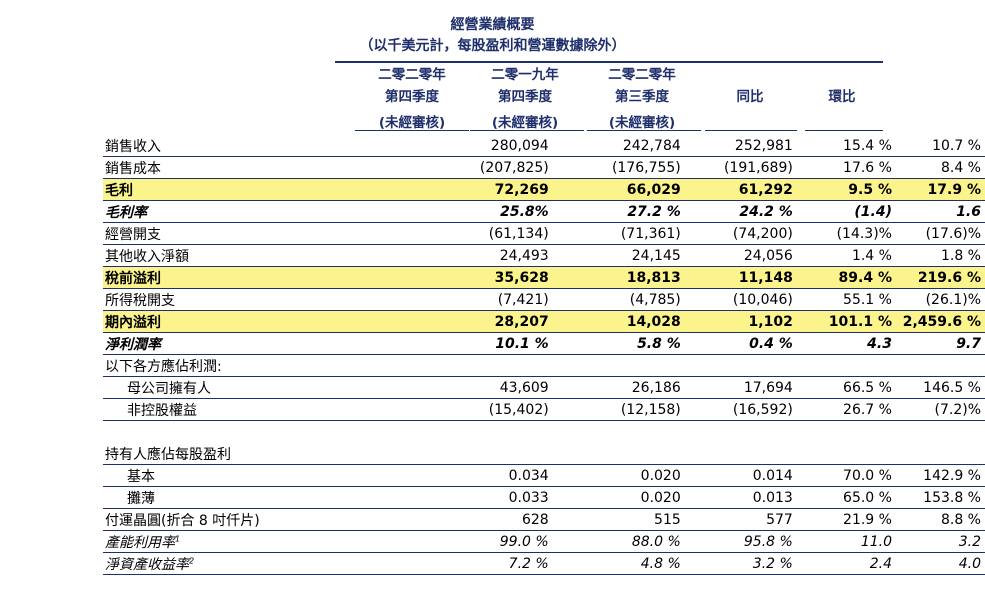  I want to click on cell-value: 17.9 %, so click(940, 189).